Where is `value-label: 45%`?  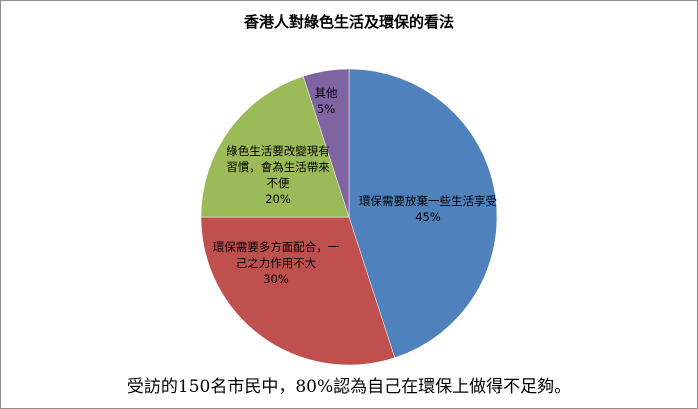 value-label: 45% is located at coordinates (428, 217).